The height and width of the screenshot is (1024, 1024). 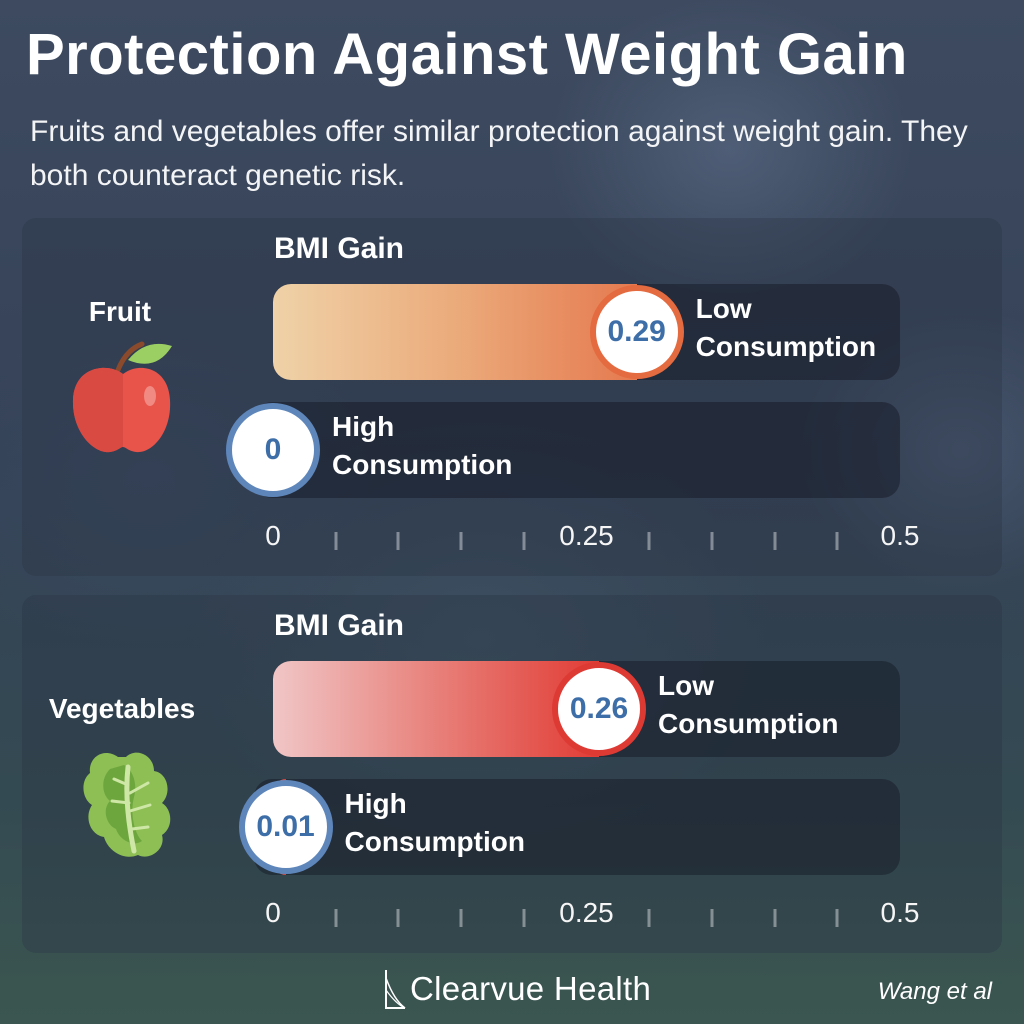 I want to click on value-label: 0.26, so click(x=599, y=709).